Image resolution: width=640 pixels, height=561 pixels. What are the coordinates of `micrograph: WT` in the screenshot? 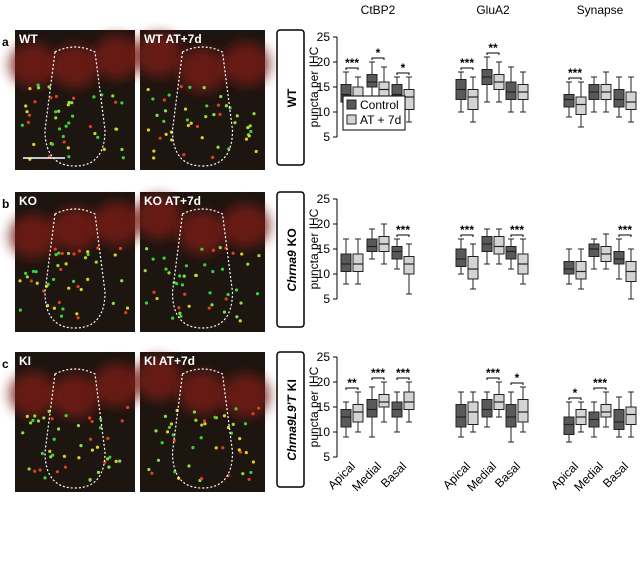 It's located at (75, 100).